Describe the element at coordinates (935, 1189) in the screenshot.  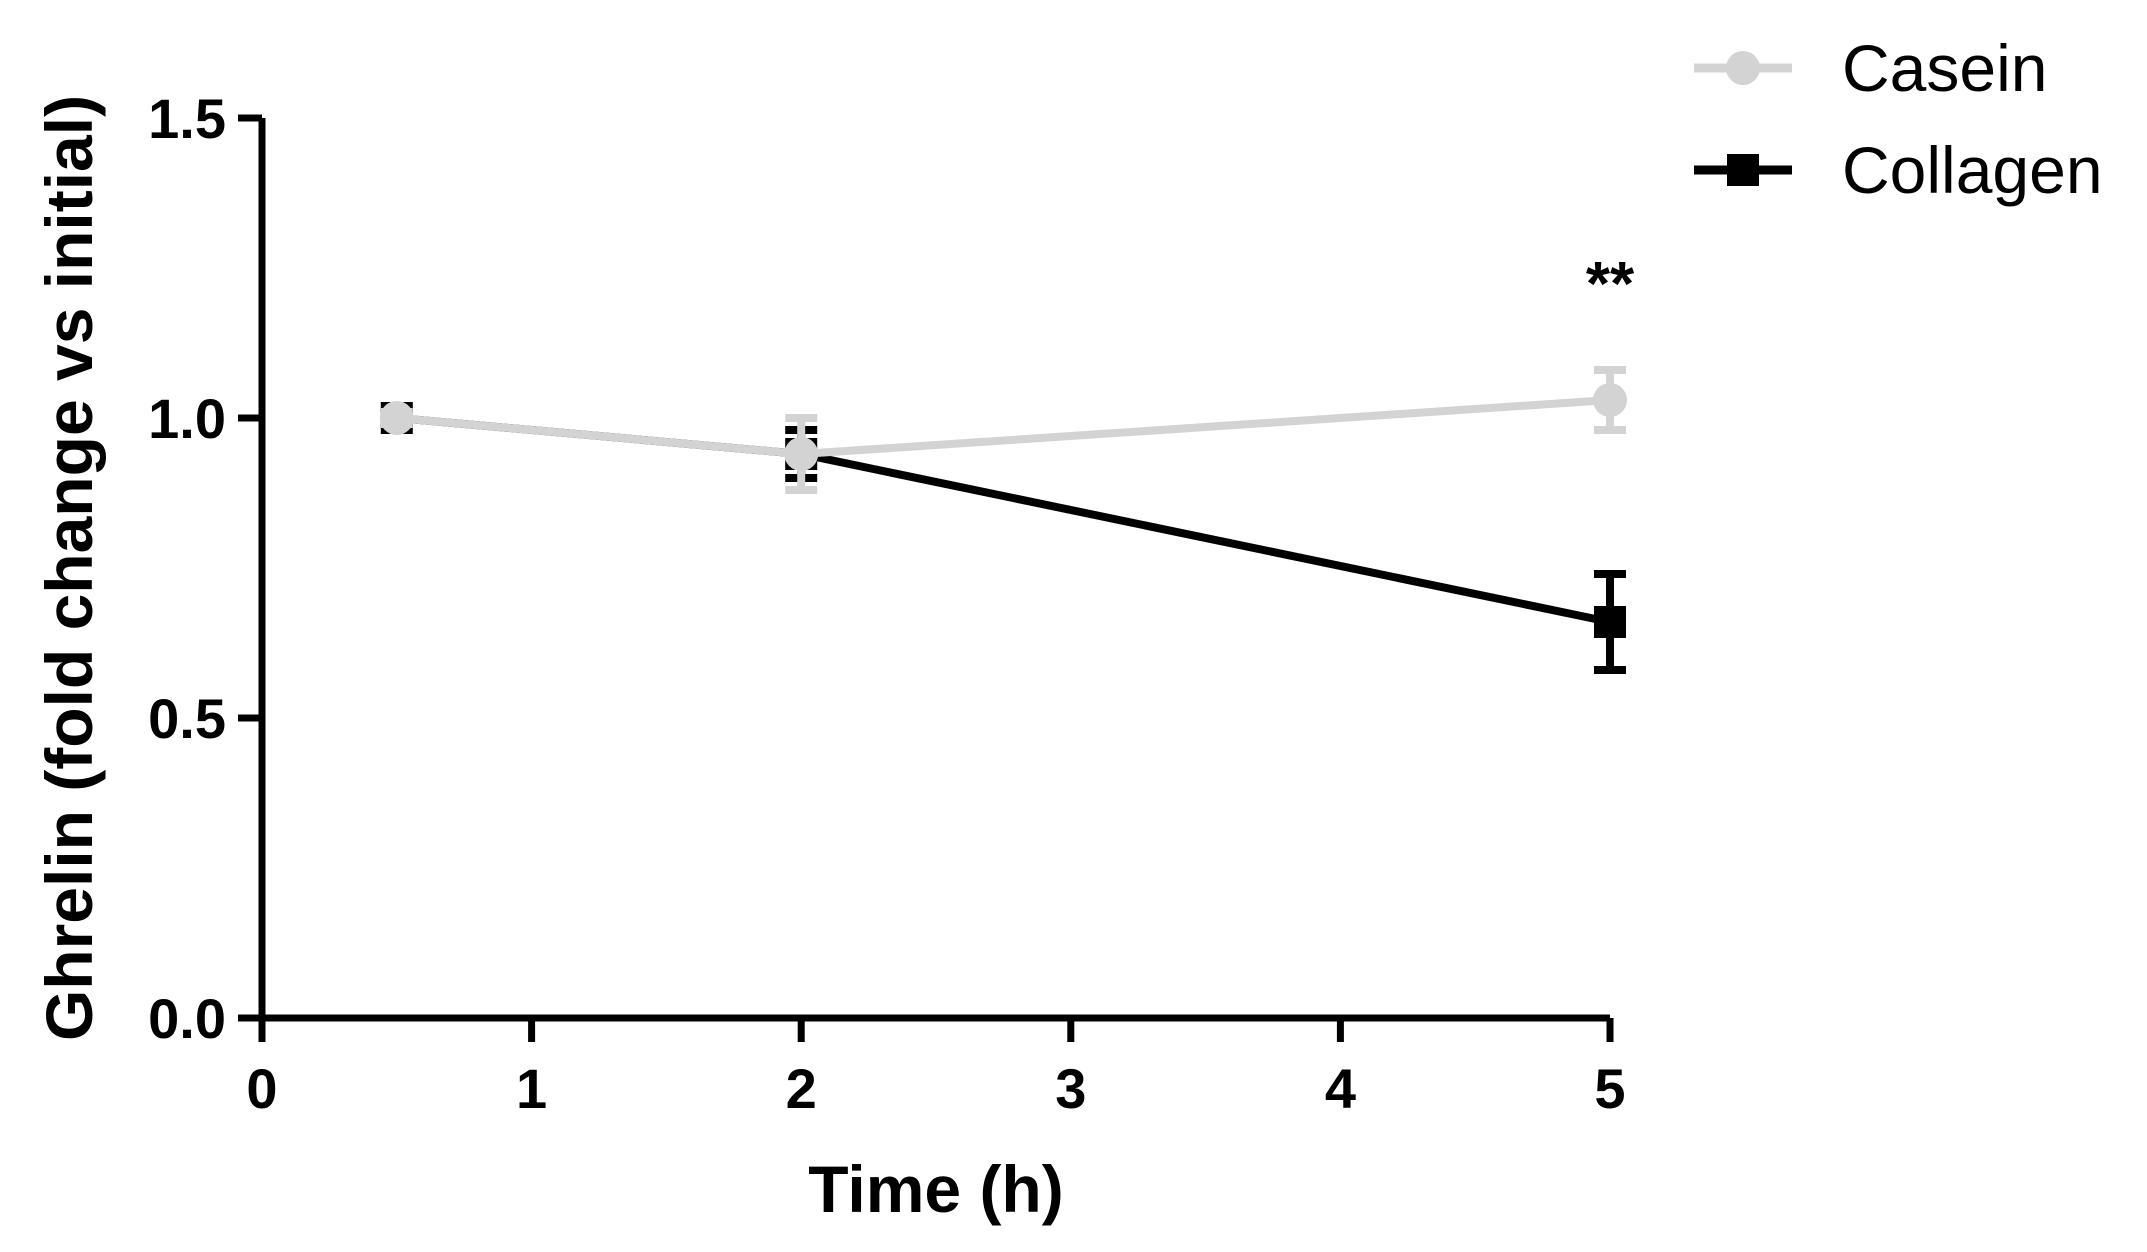
I see `x-axis-title: Time (h)` at that location.